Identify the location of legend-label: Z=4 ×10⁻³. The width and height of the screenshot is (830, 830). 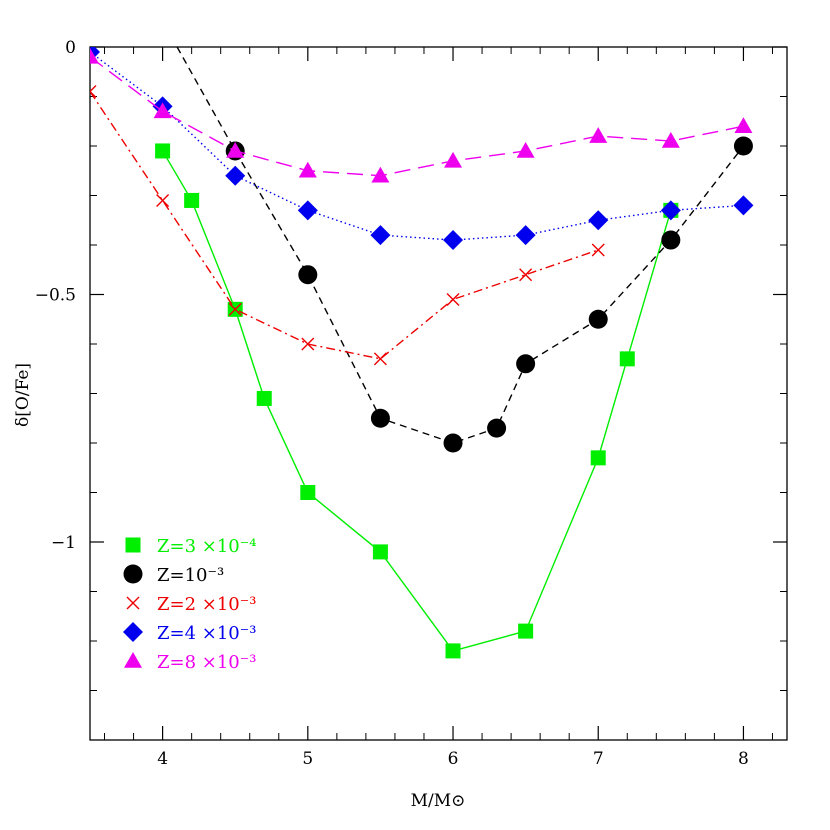
(206, 633).